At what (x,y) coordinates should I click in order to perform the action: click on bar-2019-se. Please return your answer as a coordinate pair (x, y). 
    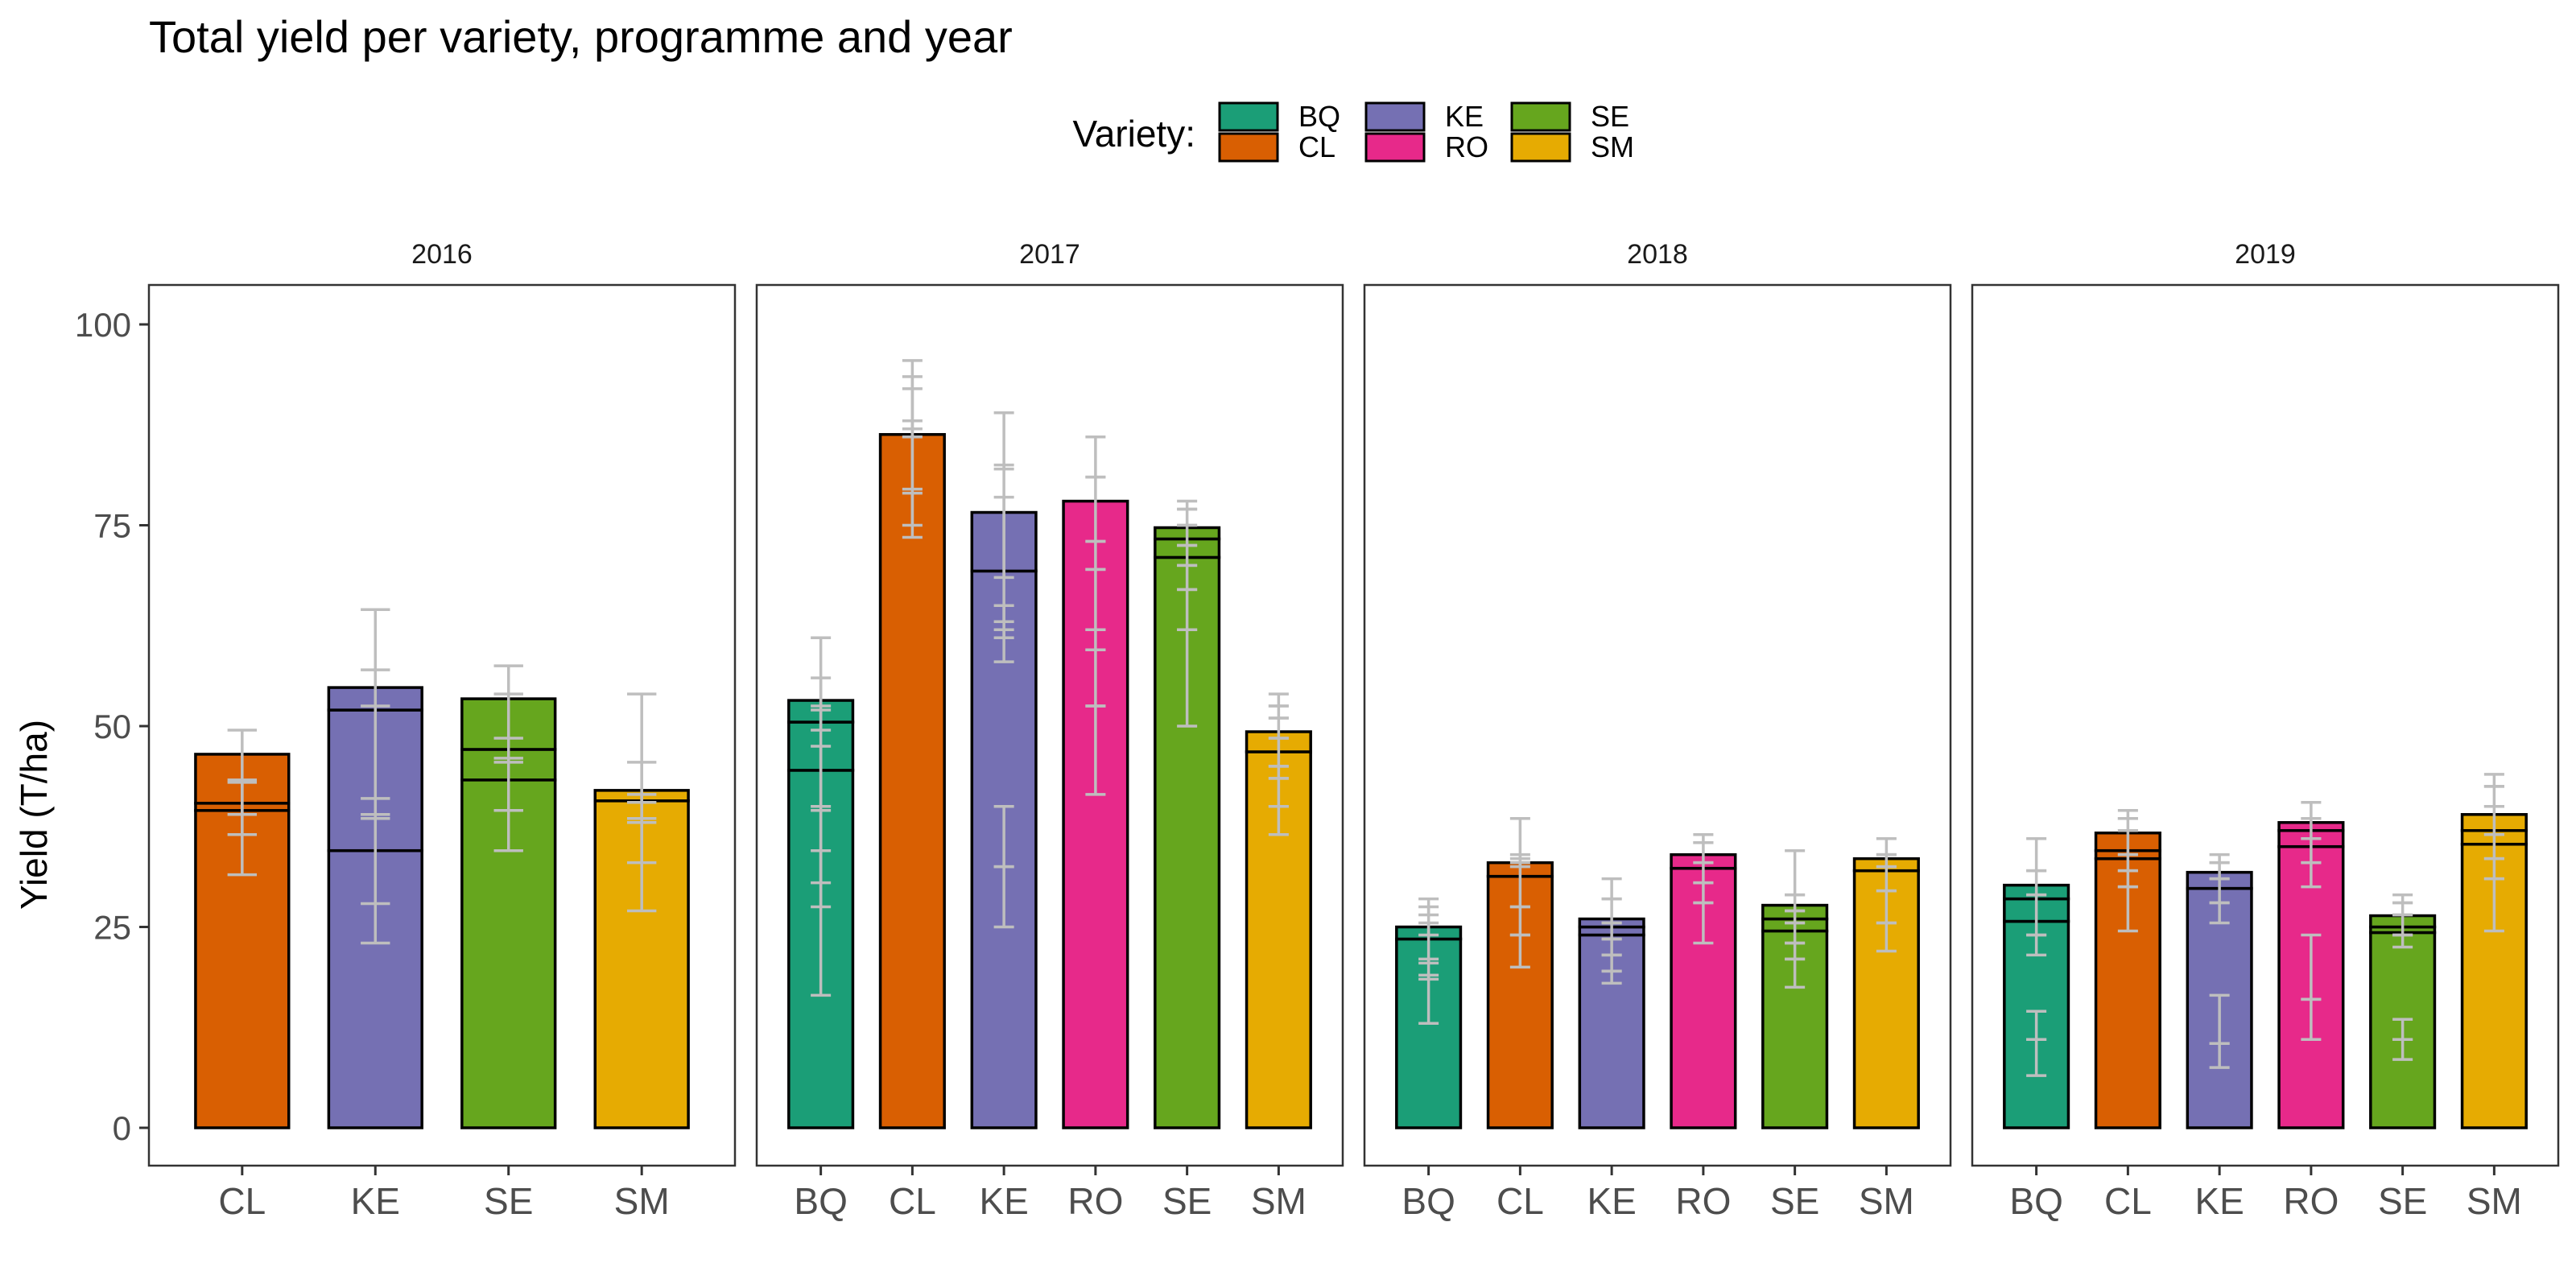
    Looking at the image, I should click on (2403, 1011).